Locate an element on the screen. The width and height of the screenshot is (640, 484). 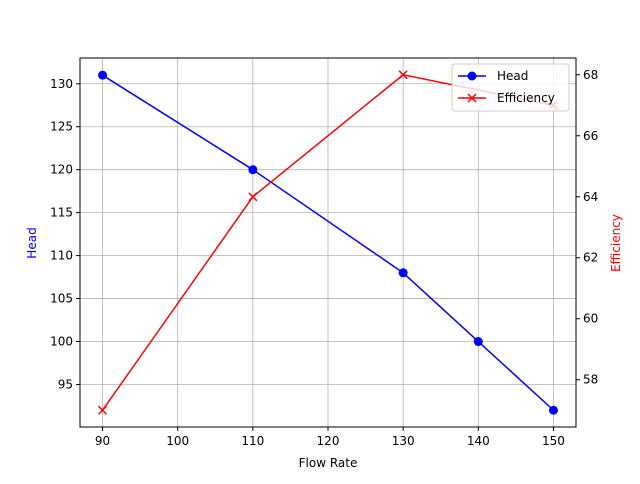
y-axis-right: 58 60 62 64 66 68 is located at coordinates (587, 227).